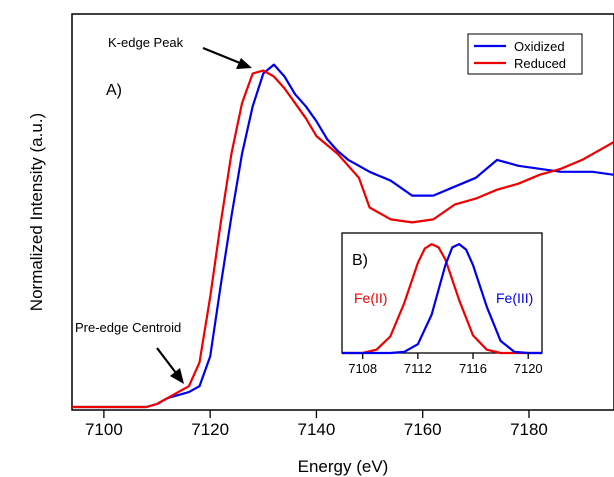 The width and height of the screenshot is (614, 477). I want to click on inset-series-fe-iii, so click(442, 299).